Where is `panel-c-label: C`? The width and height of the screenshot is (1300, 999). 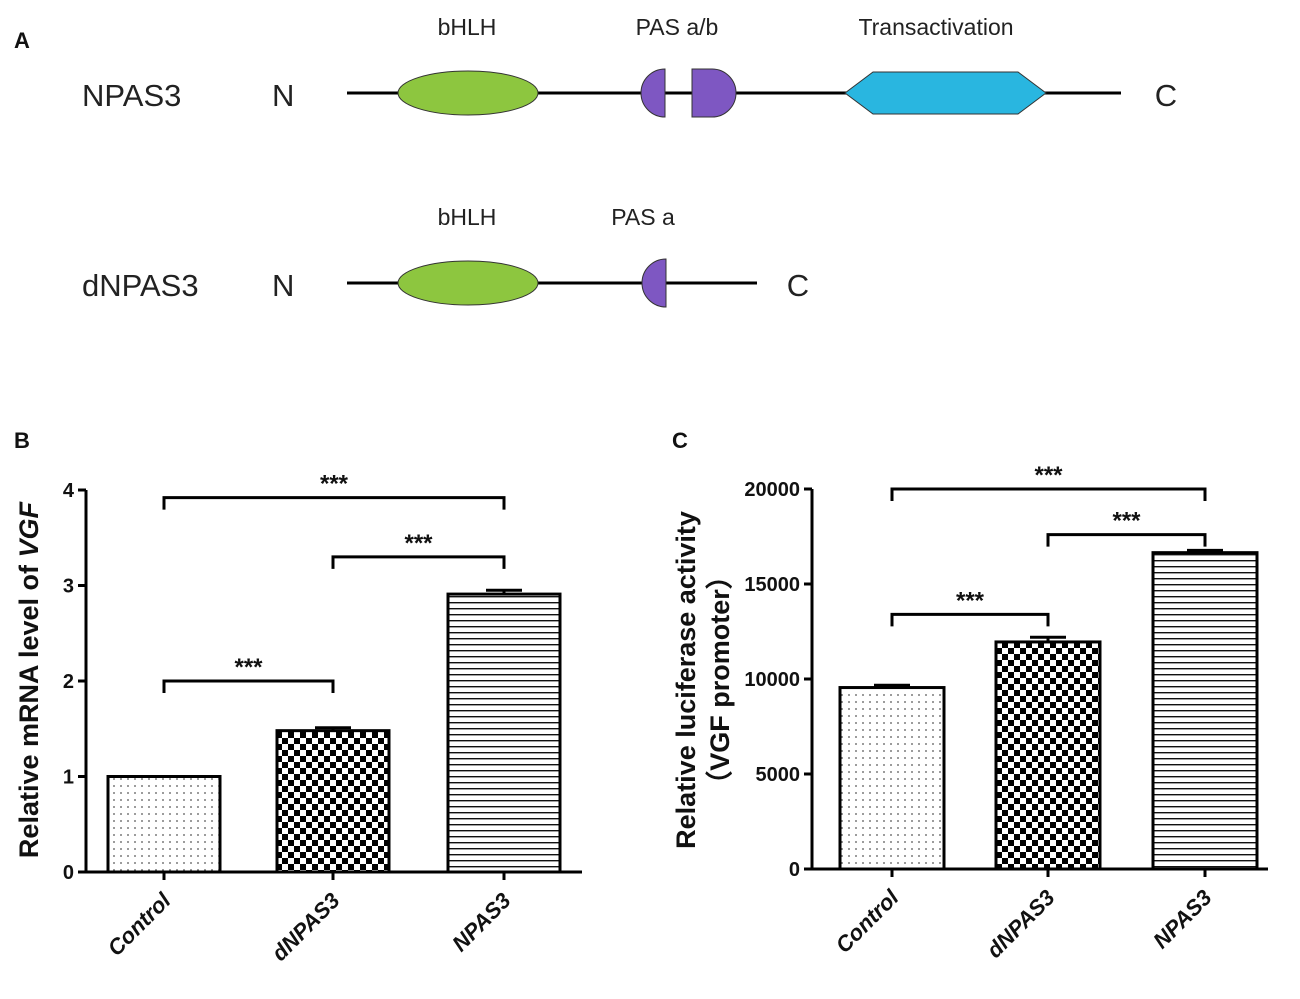
panel-c-label: C is located at coordinates (680, 440).